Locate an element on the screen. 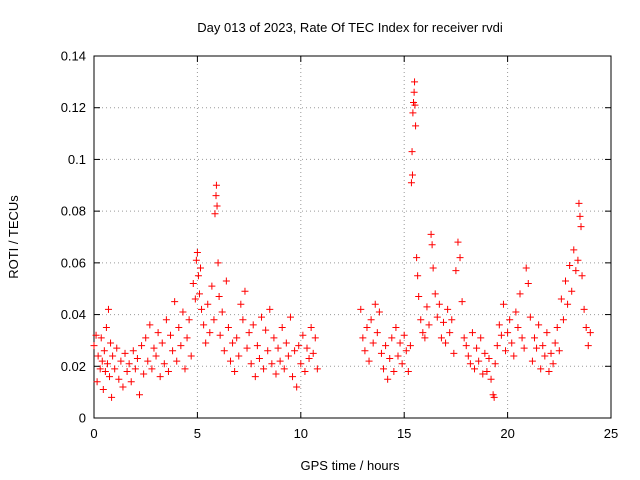  y-tick-label: 0.04 is located at coordinates (73, 314).